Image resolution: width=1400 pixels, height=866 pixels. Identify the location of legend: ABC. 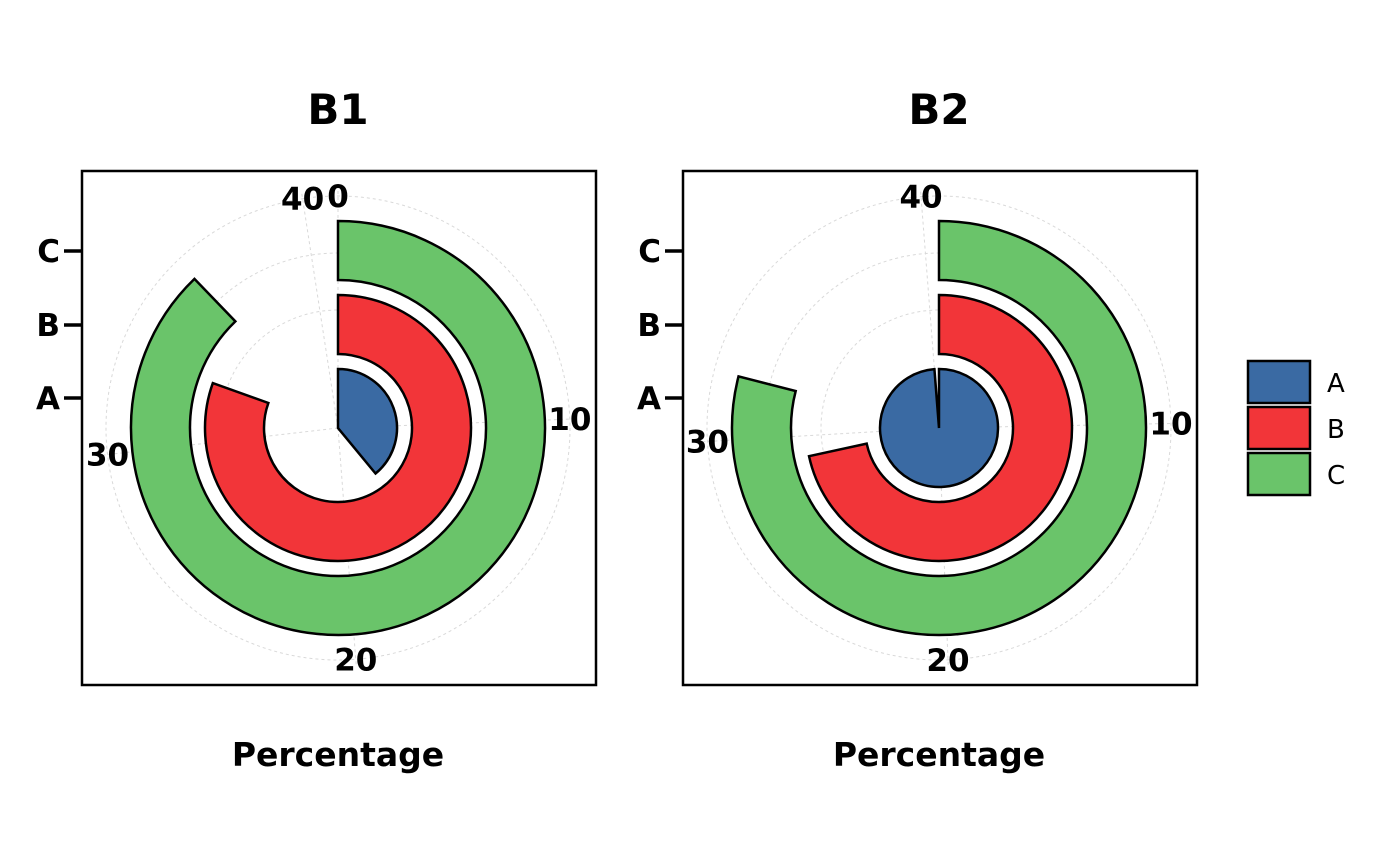
(1295, 428).